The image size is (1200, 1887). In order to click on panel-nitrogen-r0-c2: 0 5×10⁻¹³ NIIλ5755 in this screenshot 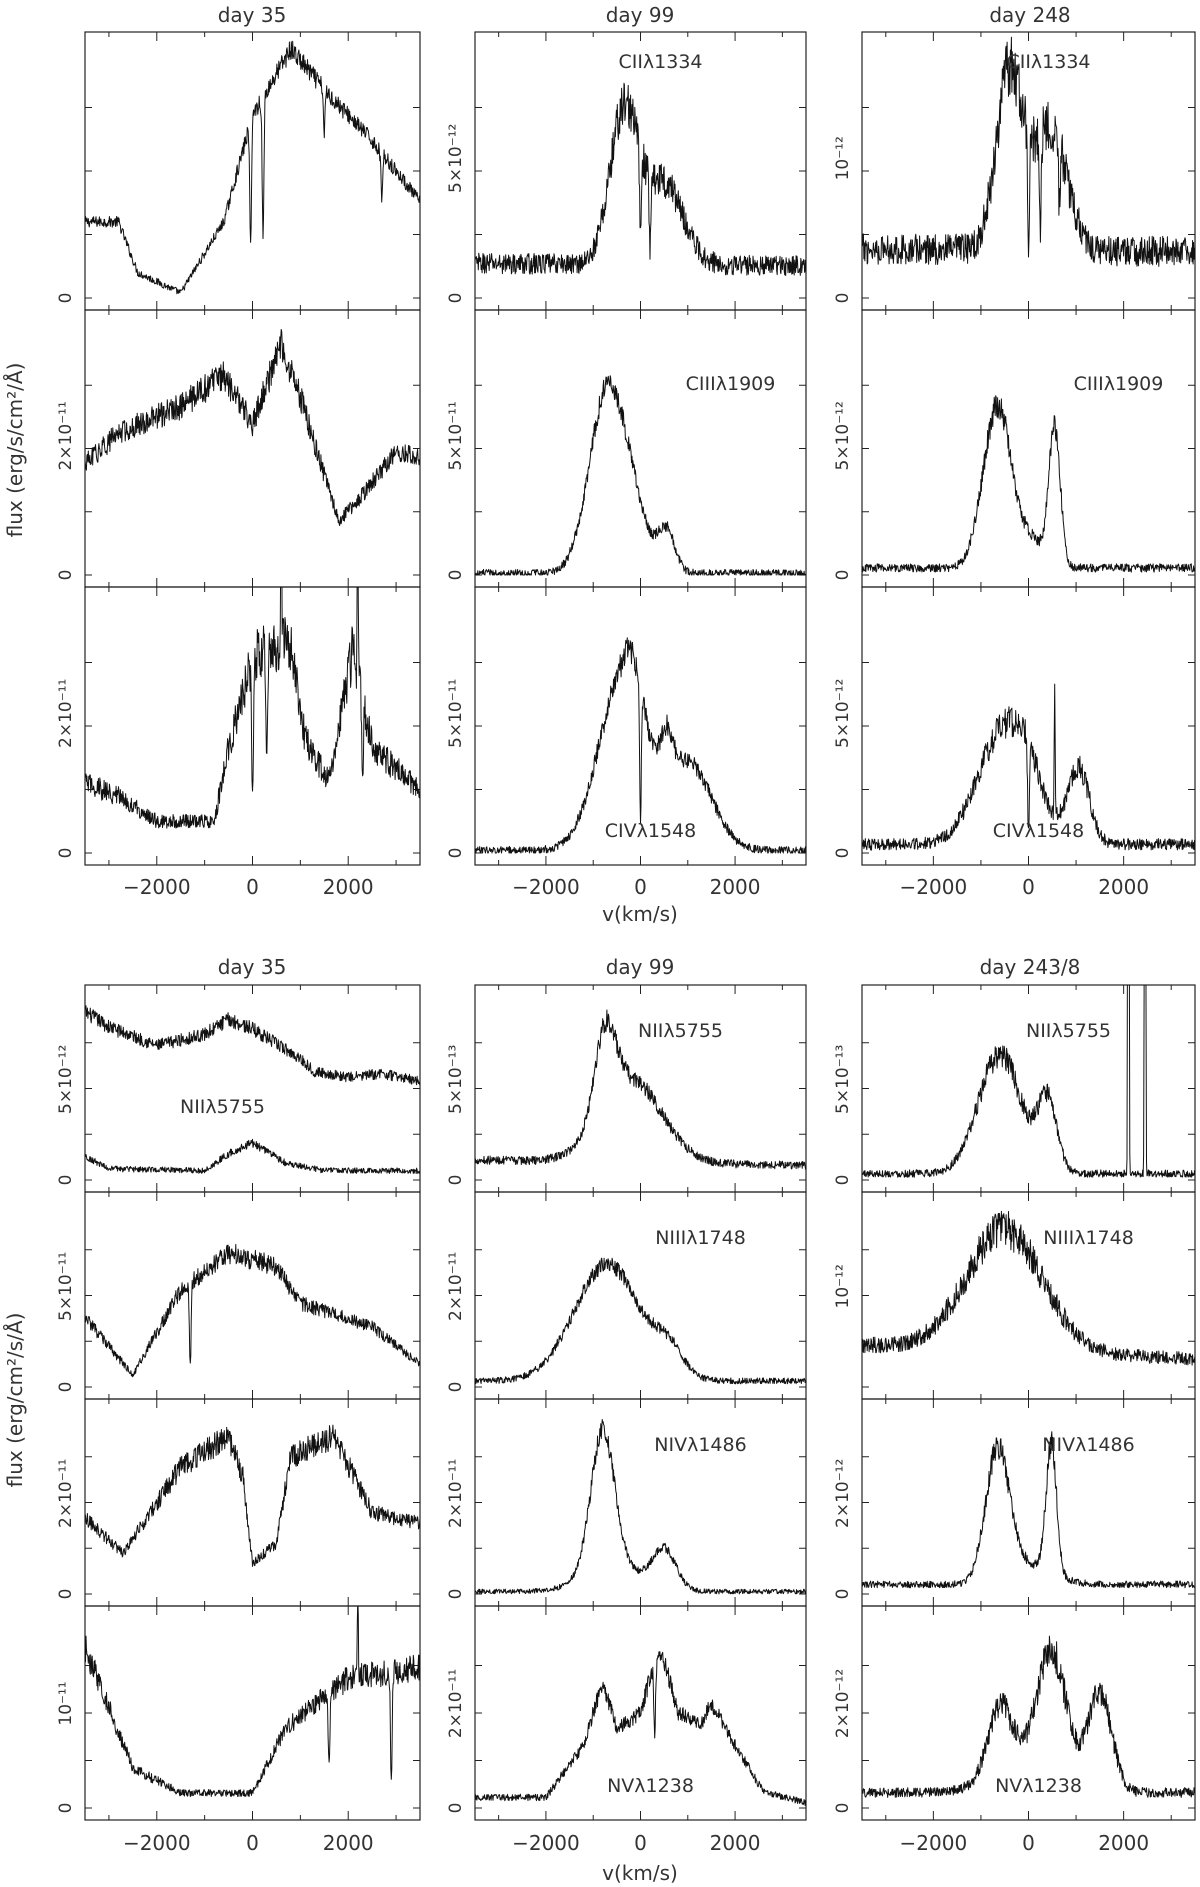, I will do `click(1014, 1088)`.